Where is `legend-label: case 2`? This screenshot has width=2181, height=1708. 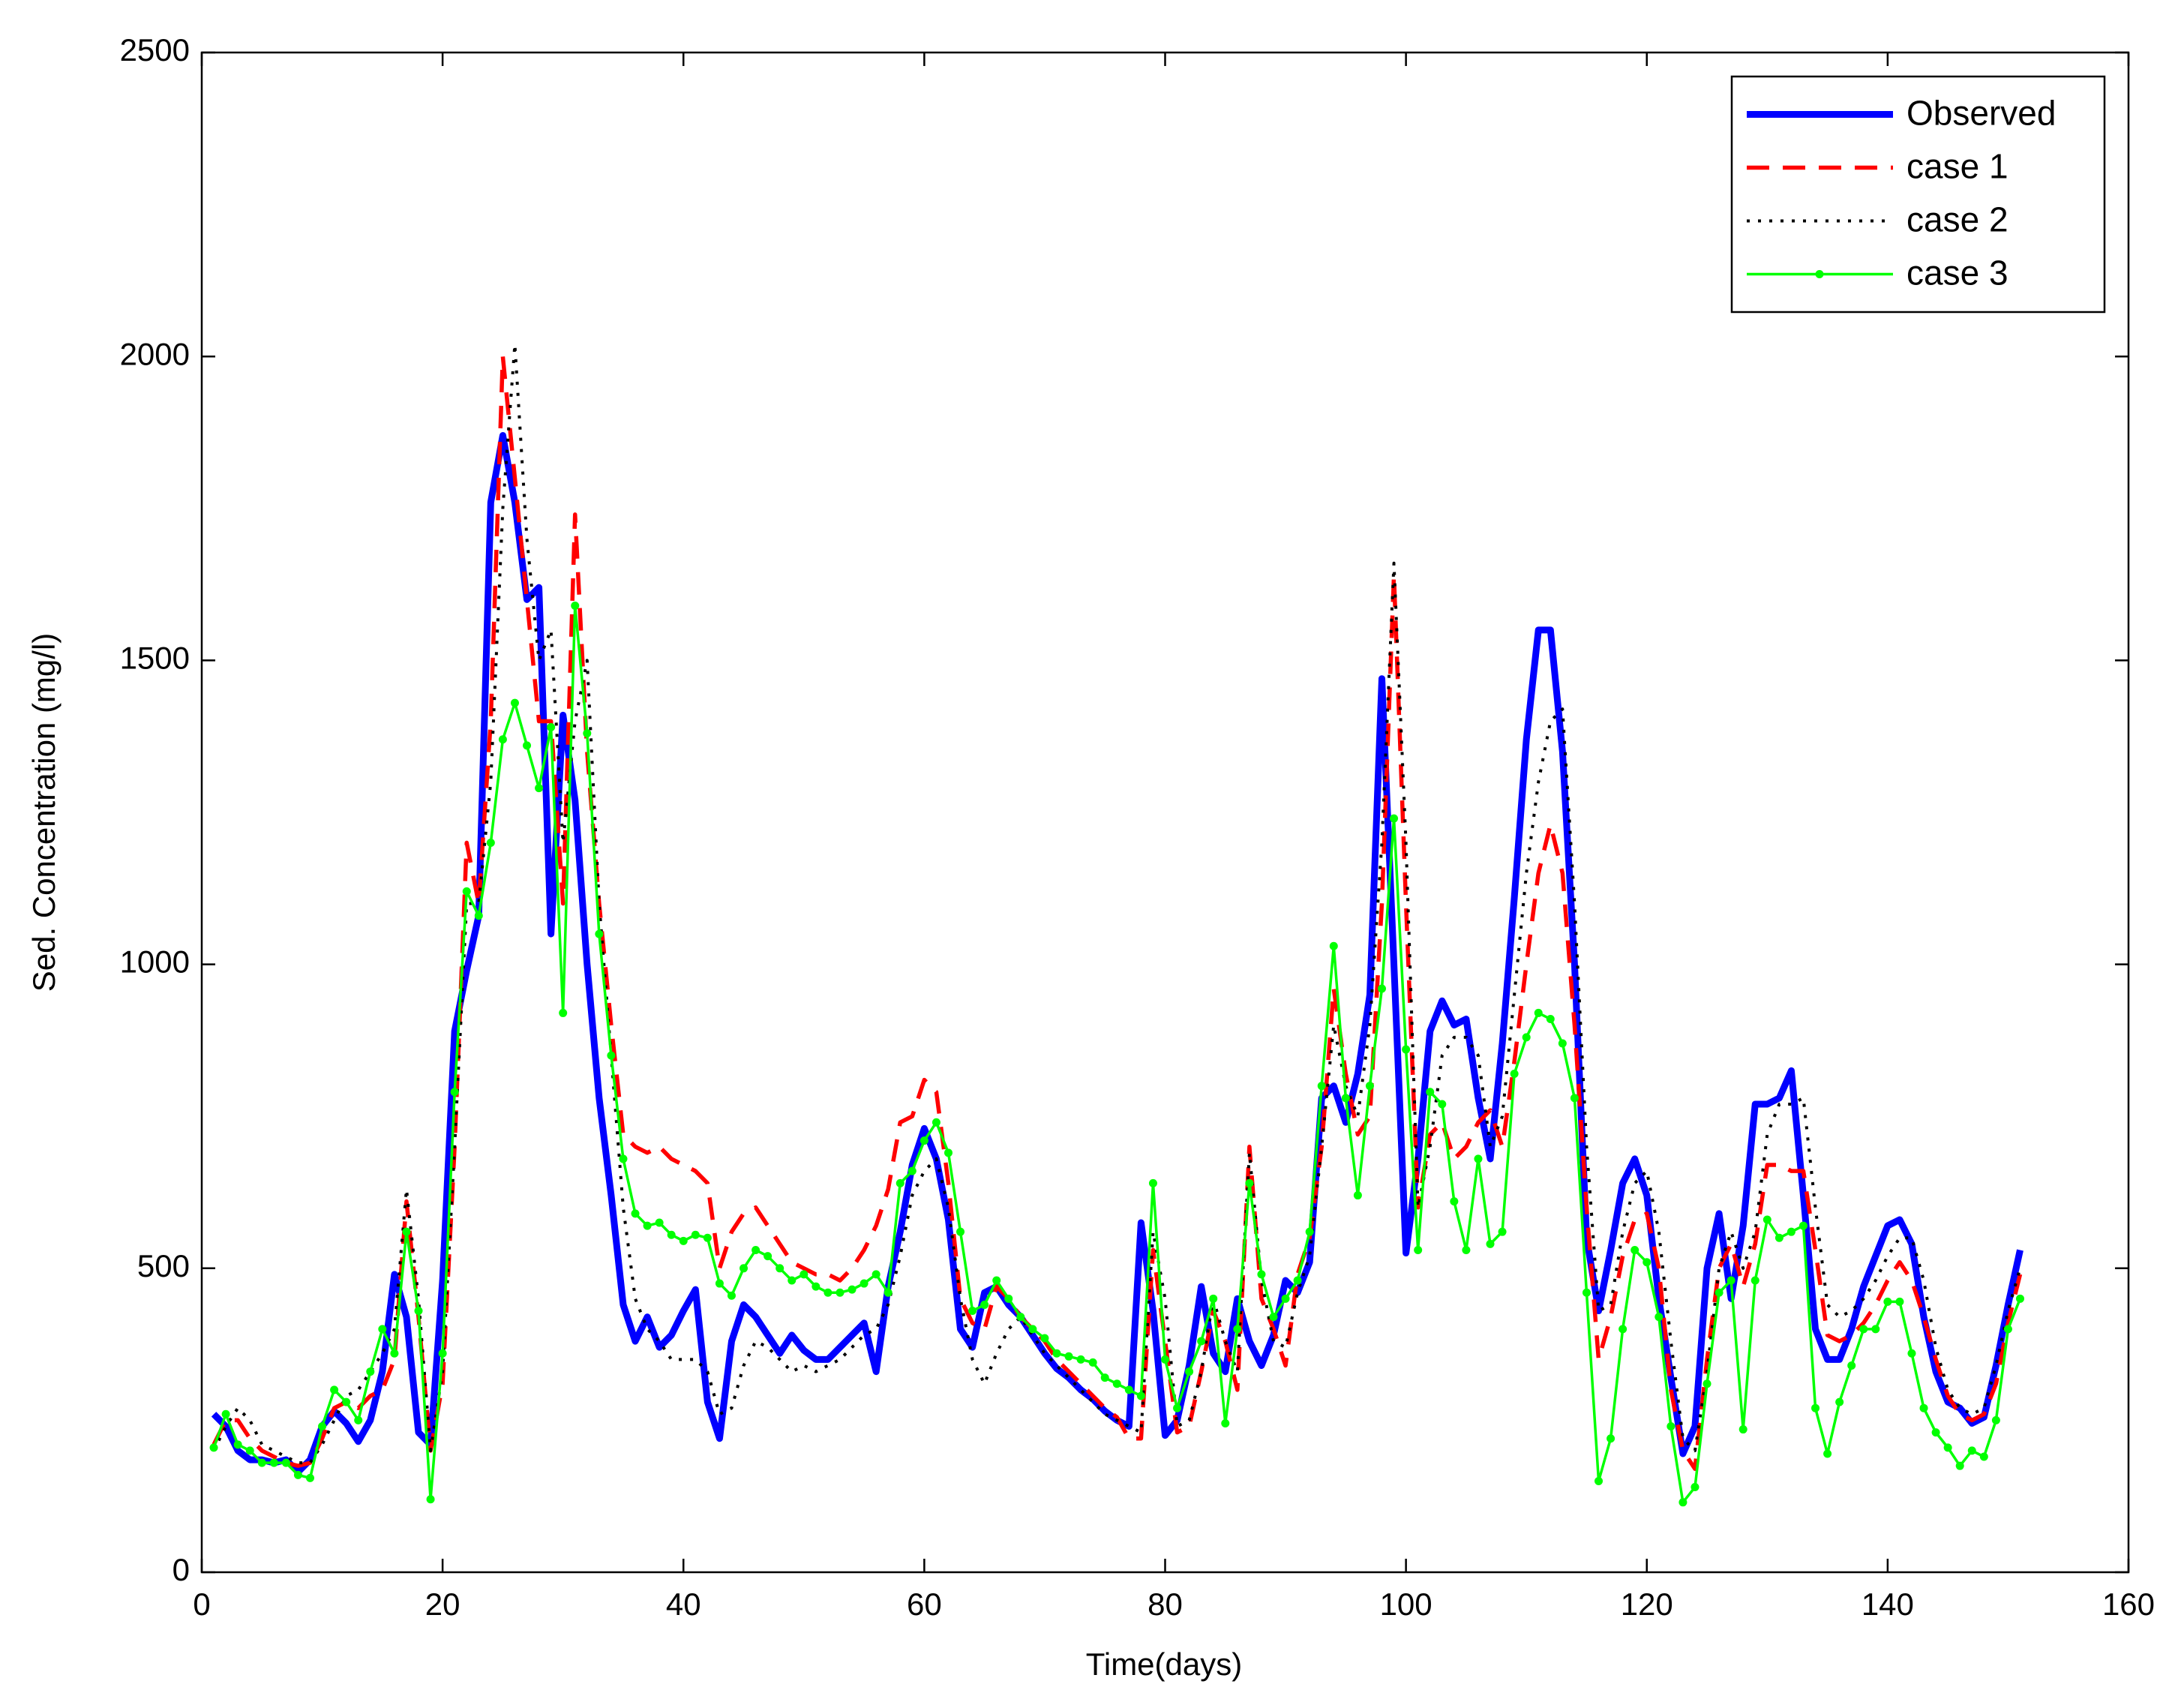
legend-label: case 2 is located at coordinates (1957, 219).